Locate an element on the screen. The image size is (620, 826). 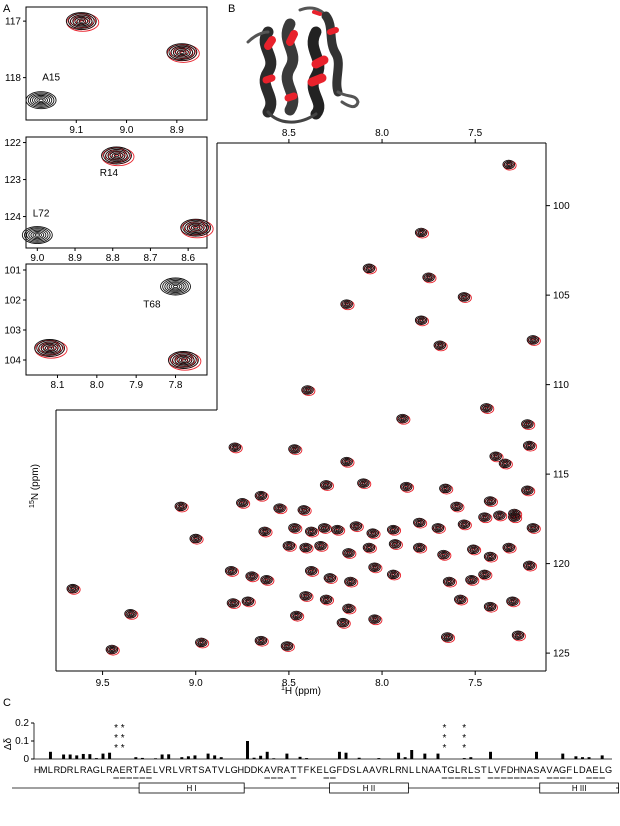
panel-label-c: C is located at coordinates (7, 703).